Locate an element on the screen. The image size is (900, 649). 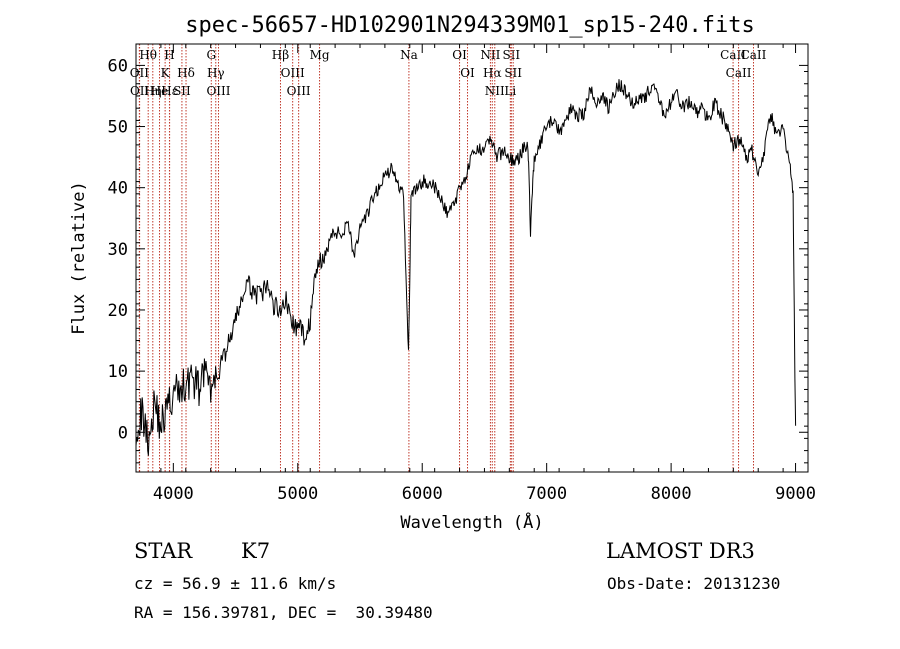
spectral-line-label: Hη is located at coordinates (153, 91).